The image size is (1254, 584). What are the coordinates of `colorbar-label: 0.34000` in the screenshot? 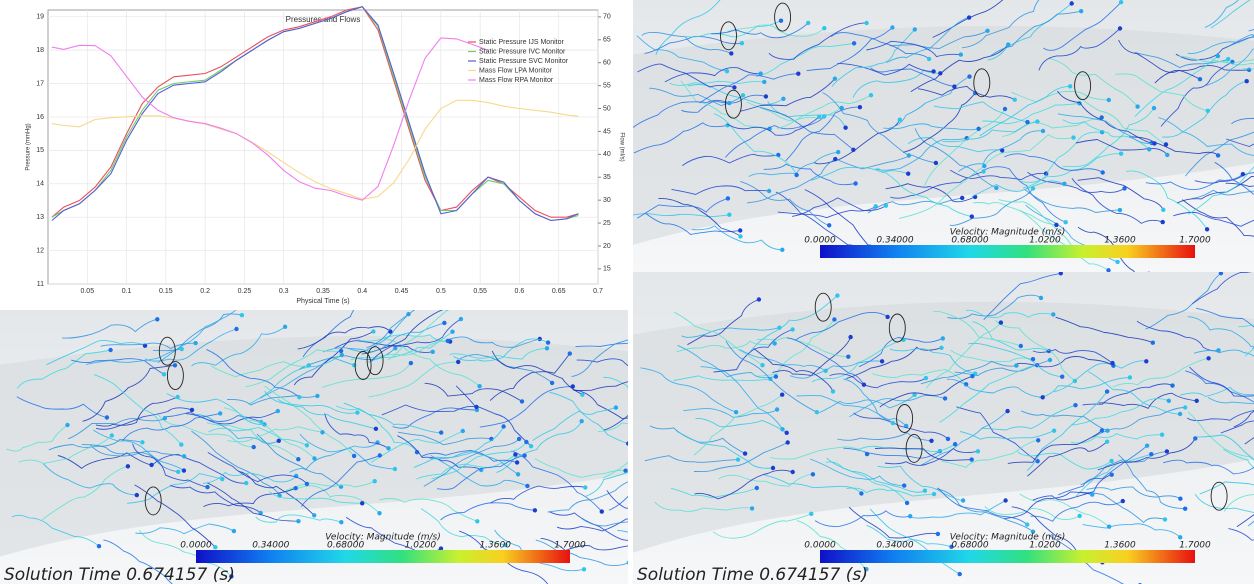 It's located at (894, 241).